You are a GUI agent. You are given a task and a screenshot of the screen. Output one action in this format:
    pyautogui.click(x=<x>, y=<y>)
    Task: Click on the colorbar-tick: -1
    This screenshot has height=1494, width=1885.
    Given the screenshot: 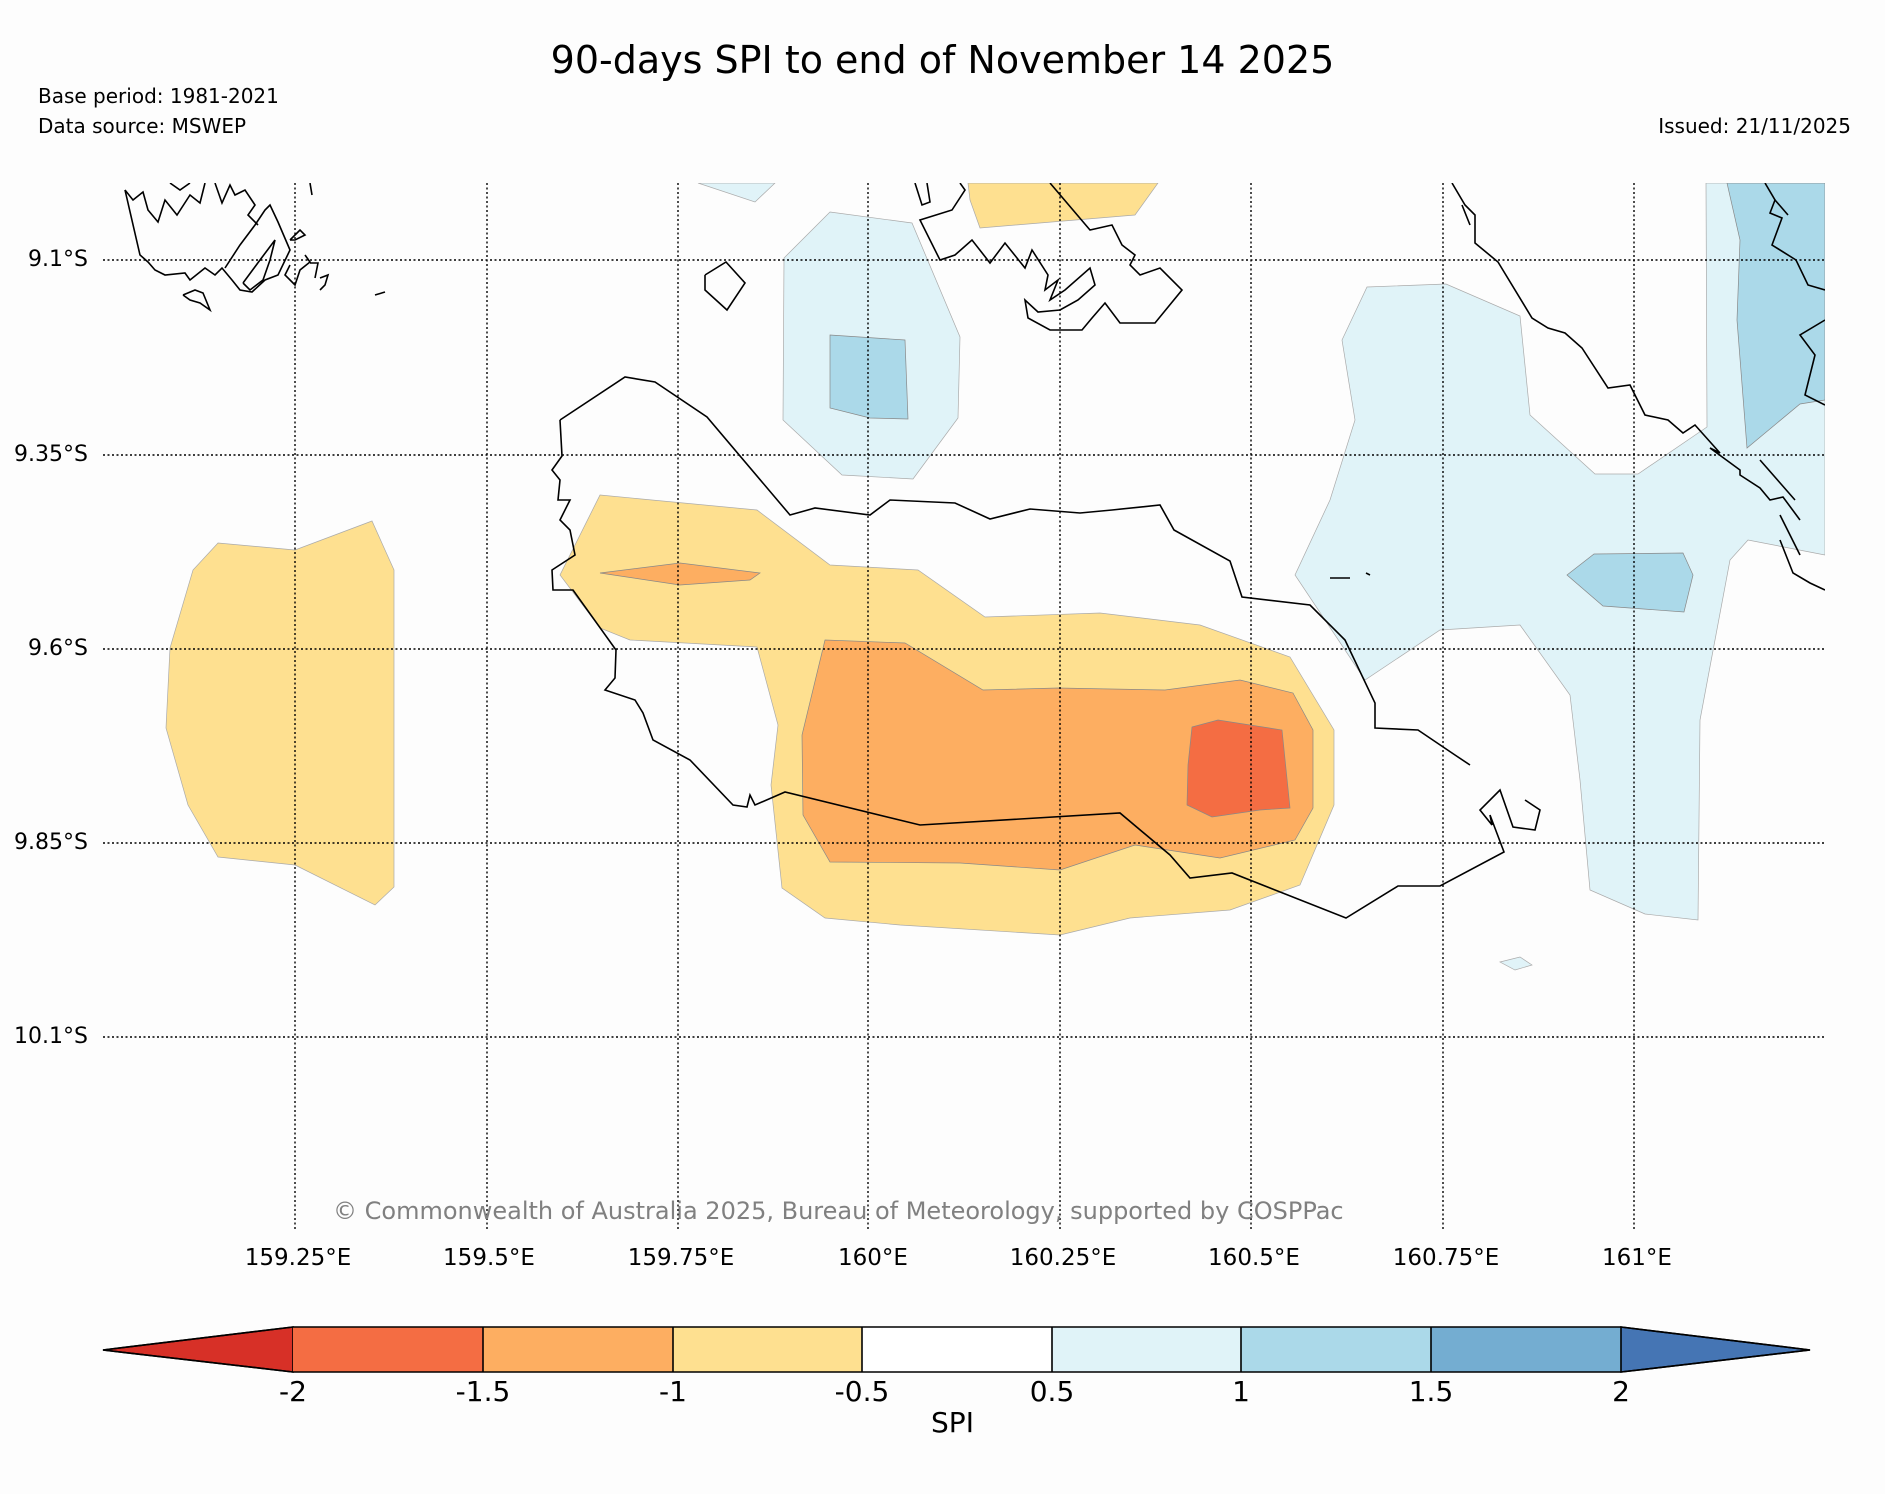 What is the action you would take?
    pyautogui.click(x=673, y=1391)
    